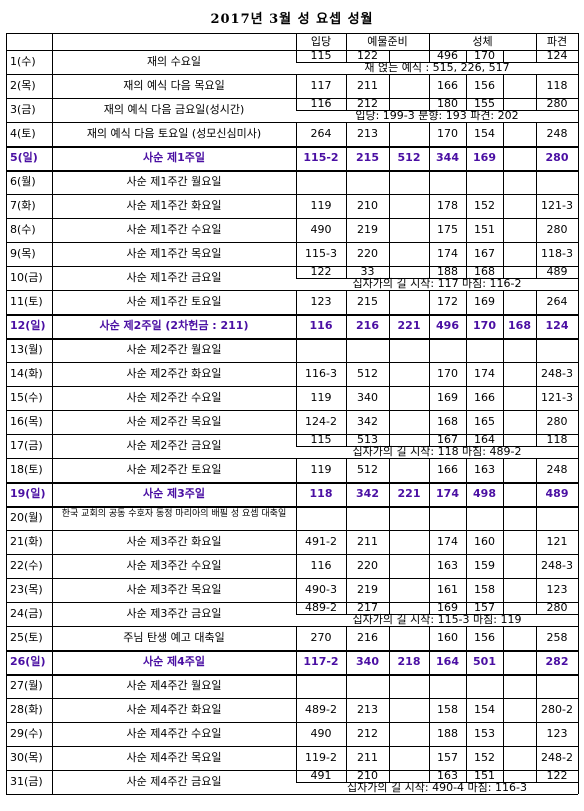 Image resolution: width=584 pixels, height=811 pixels. Describe the element at coordinates (321, 607) in the screenshot. I see `row-number: 489-2` at that location.